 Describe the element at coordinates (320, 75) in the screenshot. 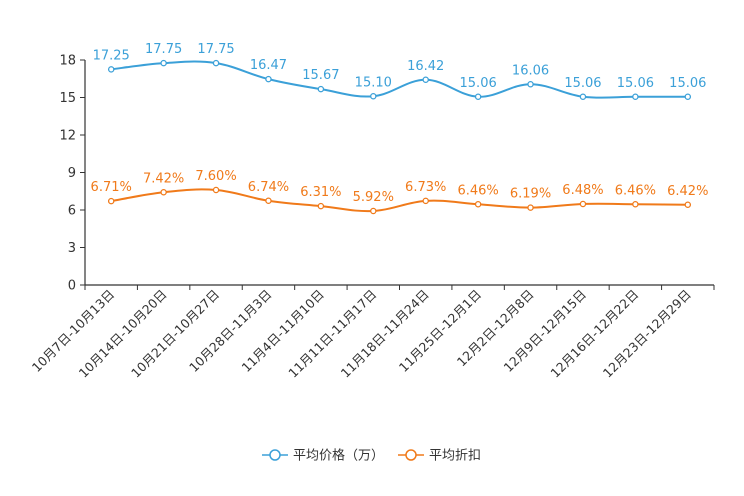

I see `data-label: 15.67` at that location.